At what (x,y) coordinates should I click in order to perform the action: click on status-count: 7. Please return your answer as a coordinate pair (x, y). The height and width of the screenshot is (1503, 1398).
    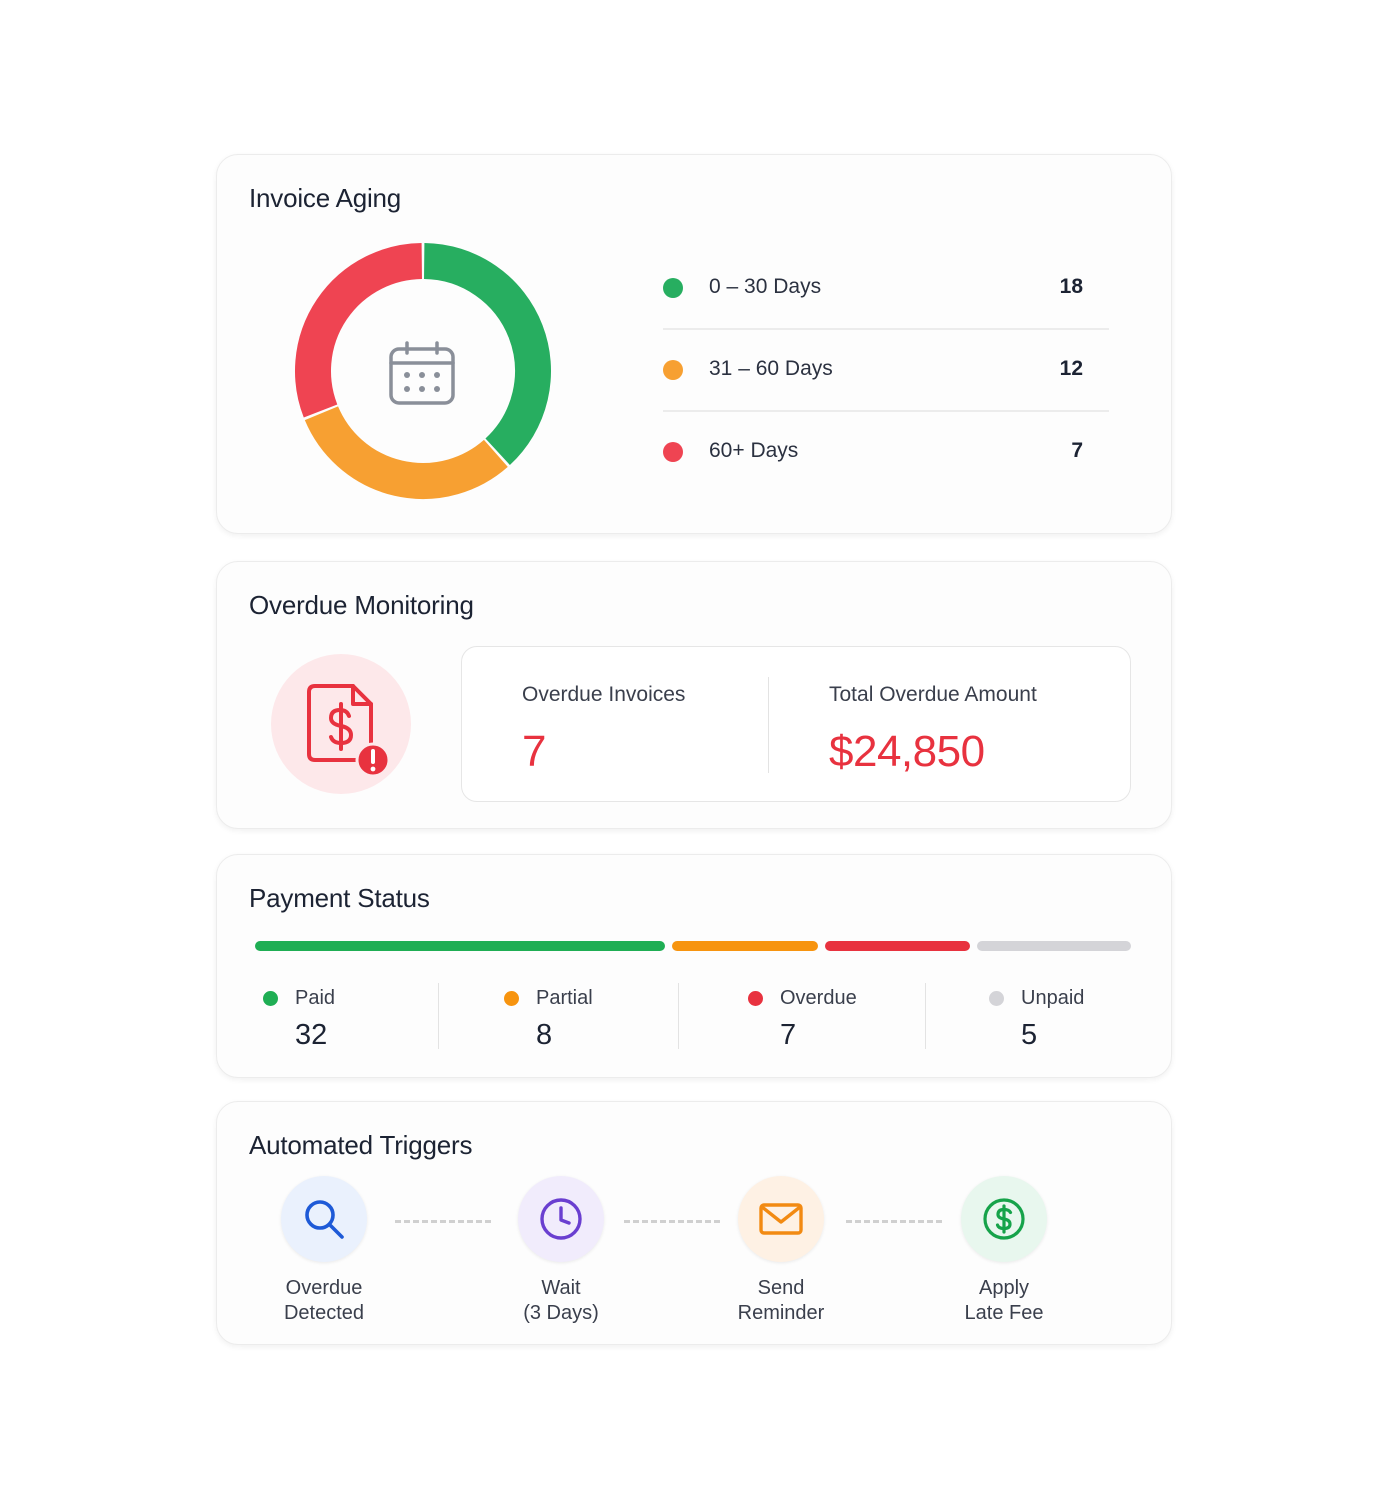
    Looking at the image, I should click on (788, 1035).